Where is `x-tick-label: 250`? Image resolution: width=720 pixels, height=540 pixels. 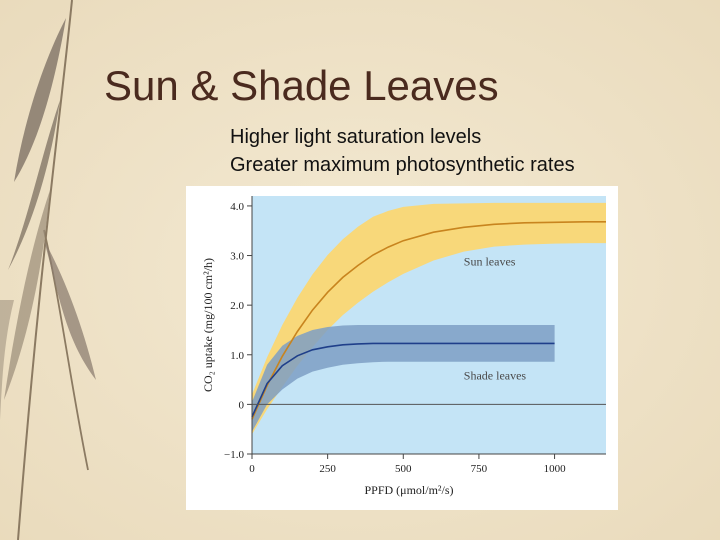
x-tick-label: 250 is located at coordinates (327, 469).